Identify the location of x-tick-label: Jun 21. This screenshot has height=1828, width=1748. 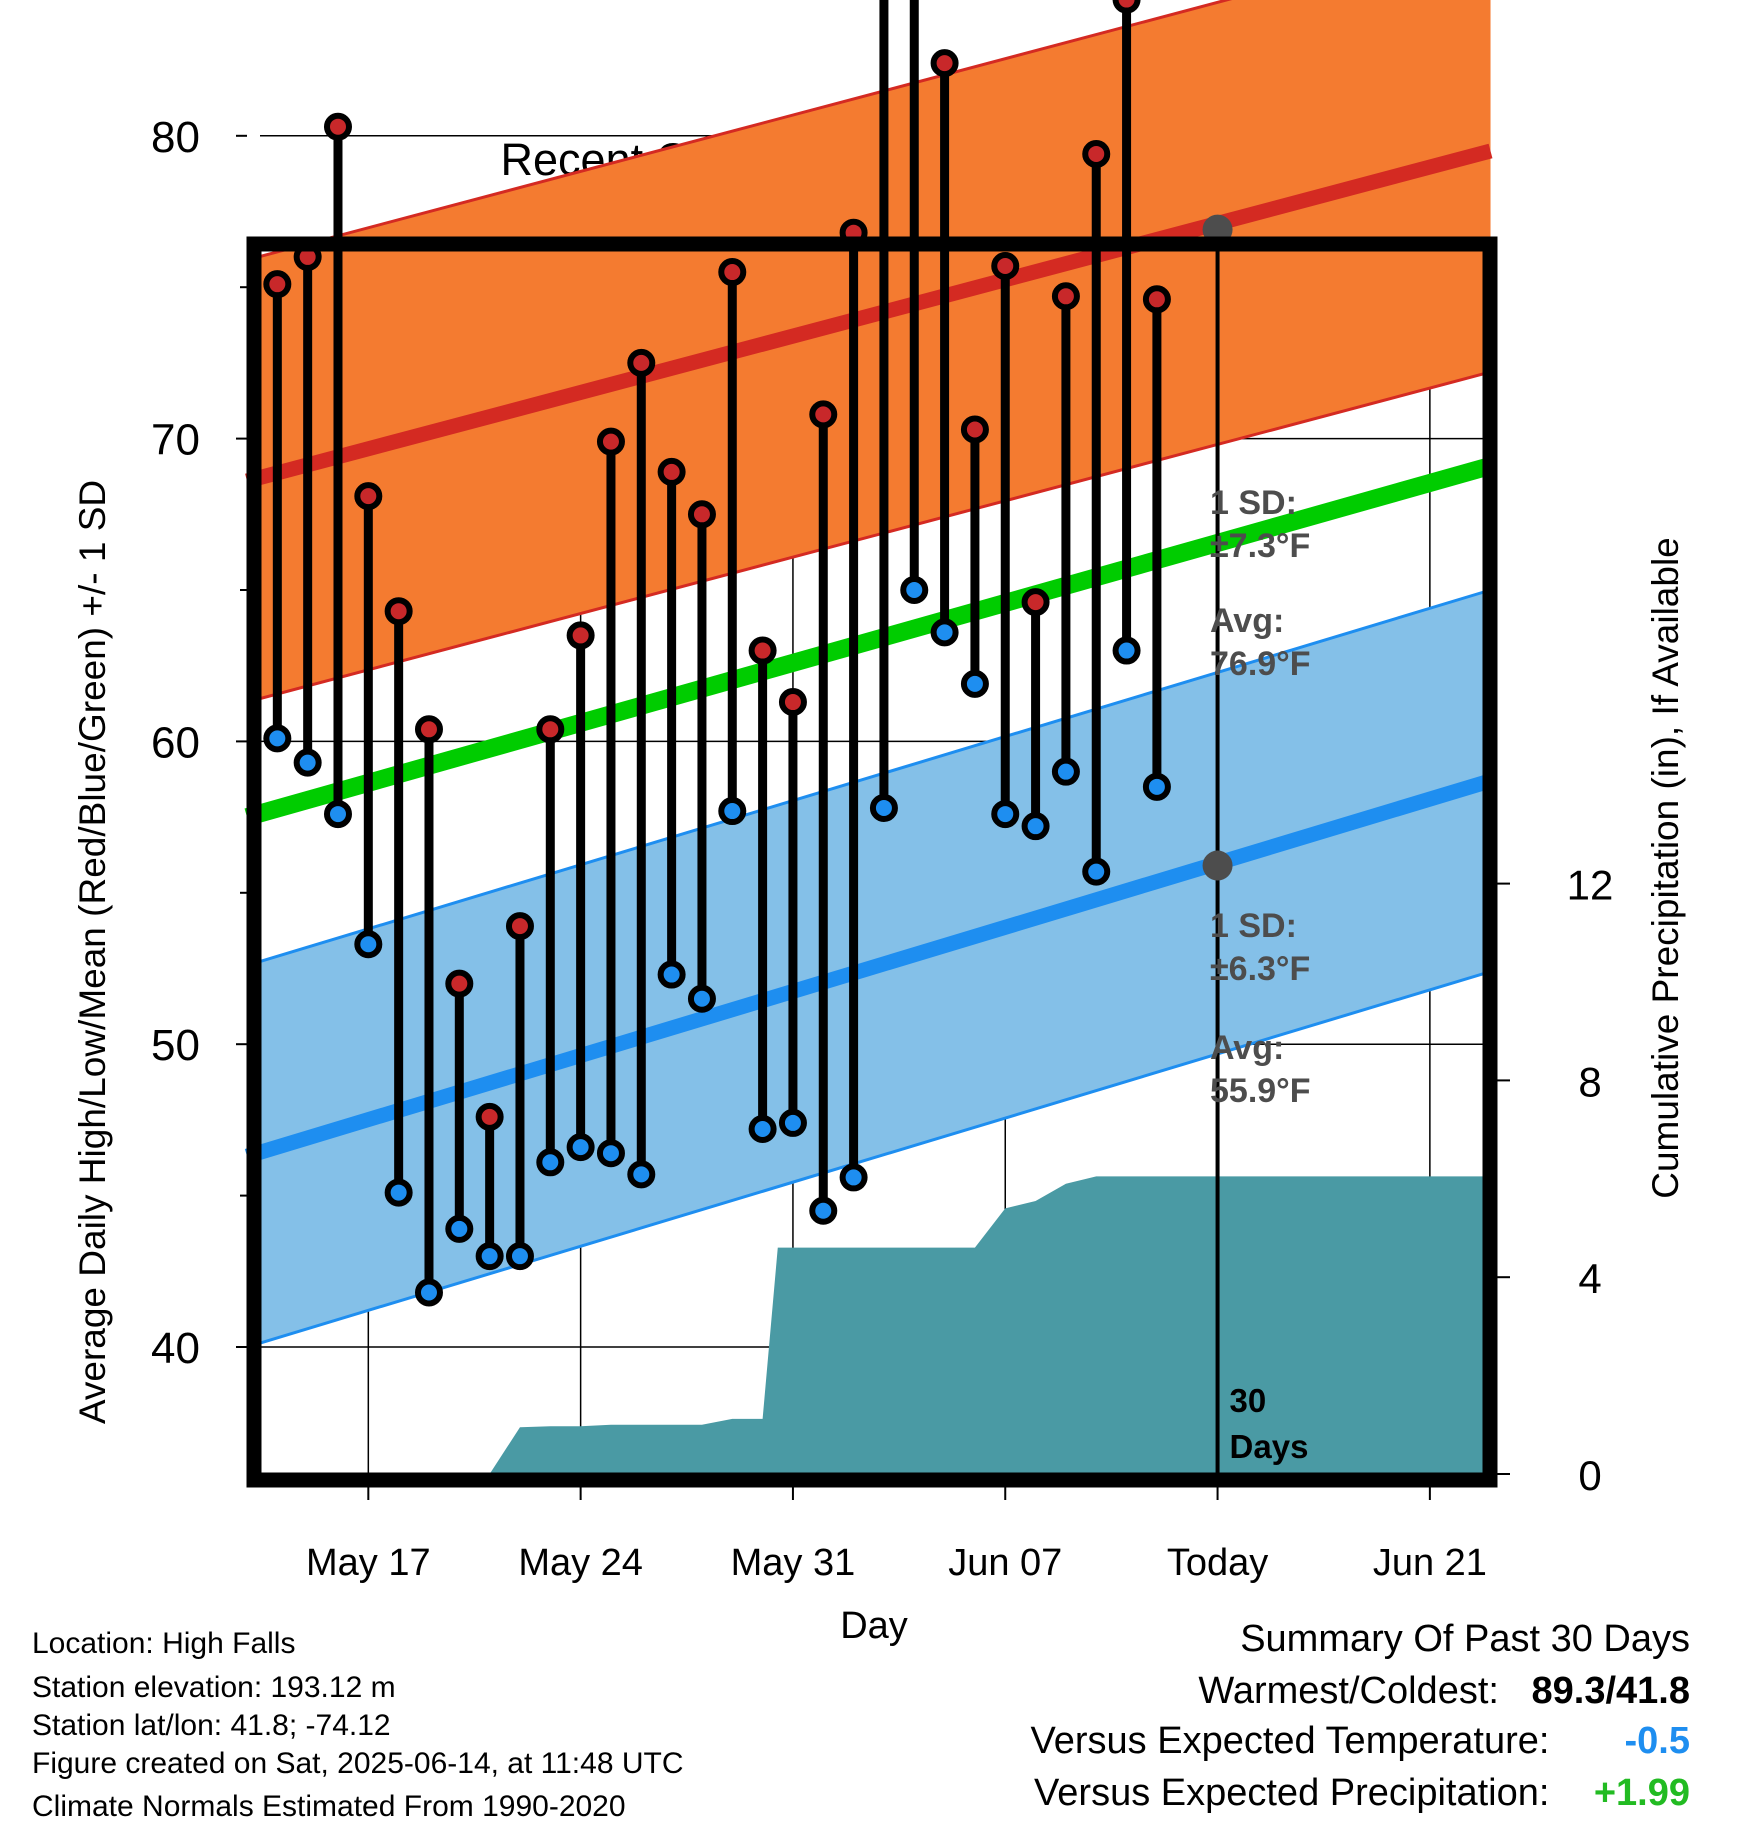
(1430, 1563).